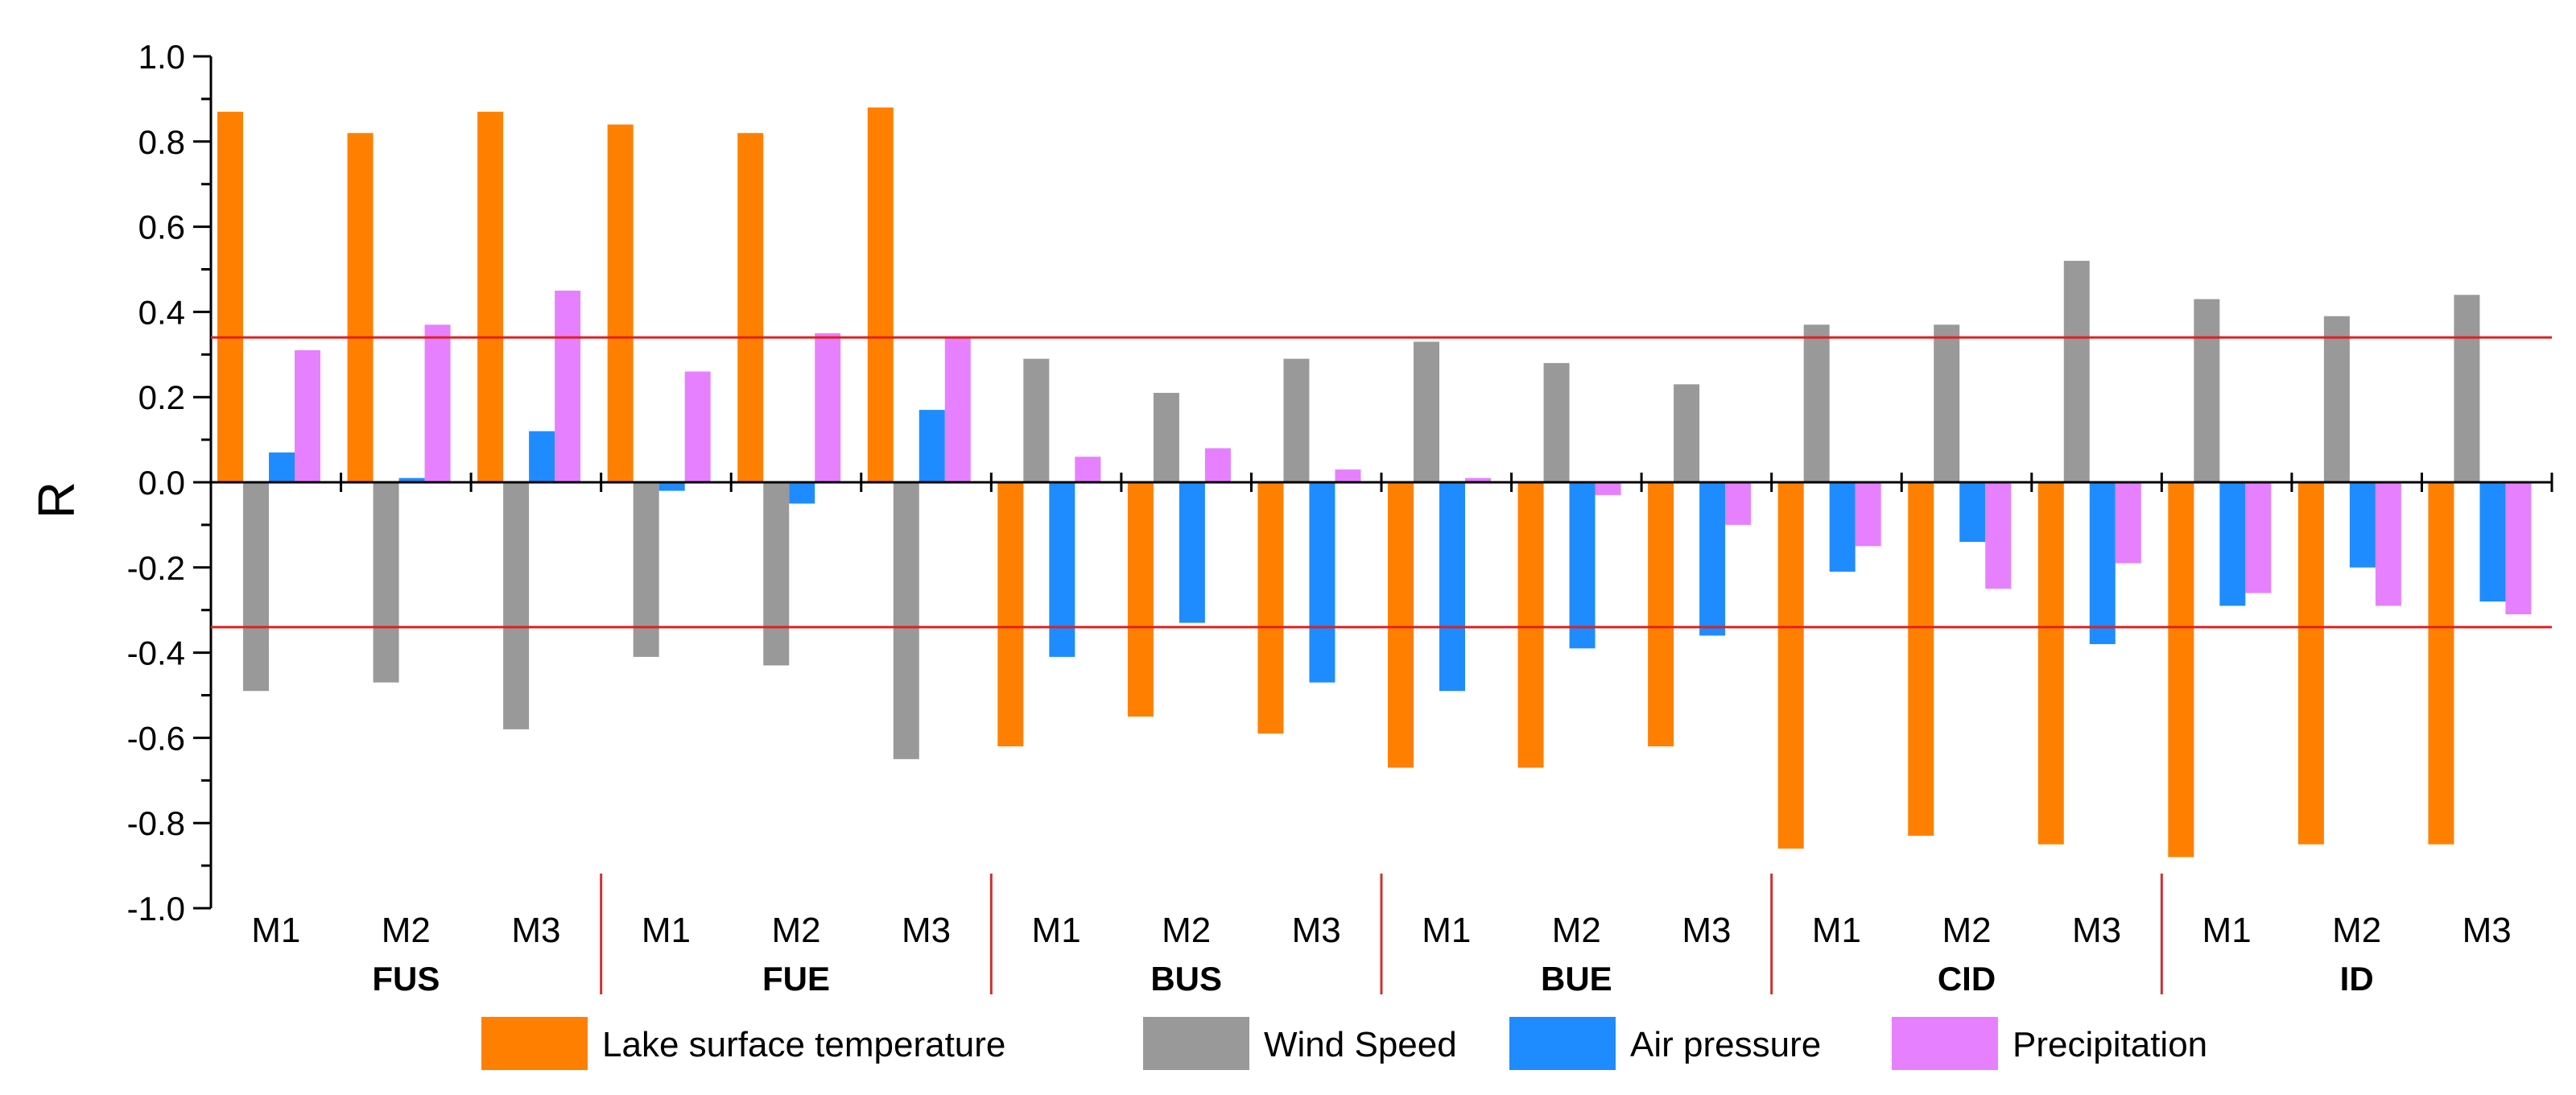  What do you see at coordinates (156, 568) in the screenshot?
I see `y-tick-label: -0.2` at bounding box center [156, 568].